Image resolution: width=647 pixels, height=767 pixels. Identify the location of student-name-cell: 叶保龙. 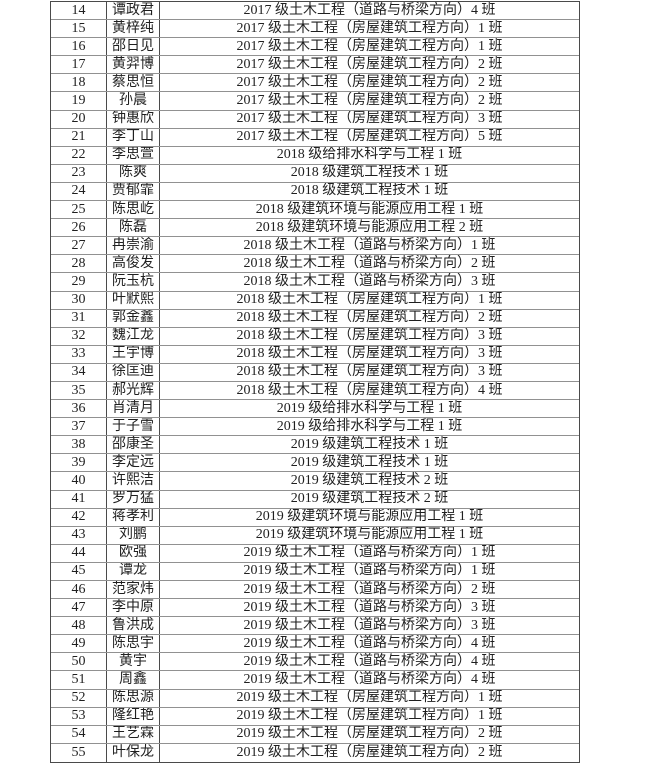
(133, 752).